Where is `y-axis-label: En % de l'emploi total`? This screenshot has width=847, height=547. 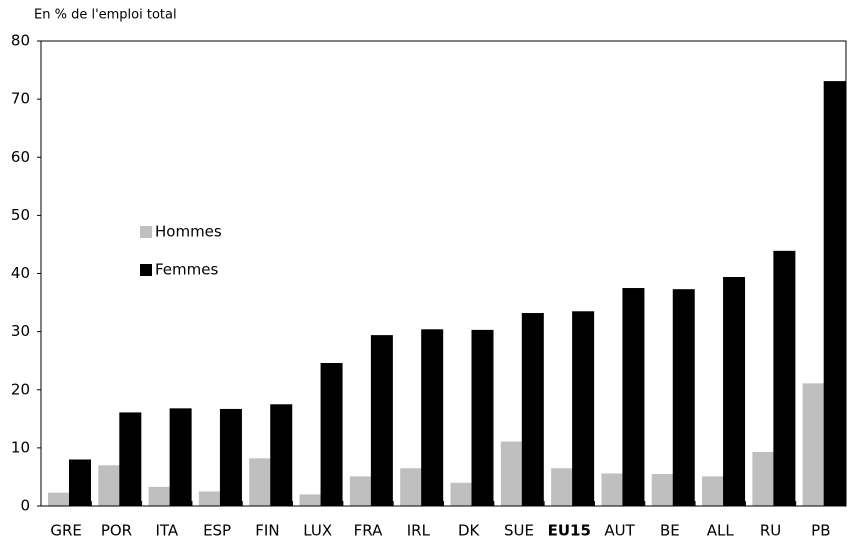
y-axis-label: En % de l'emploi total is located at coordinates (105, 15).